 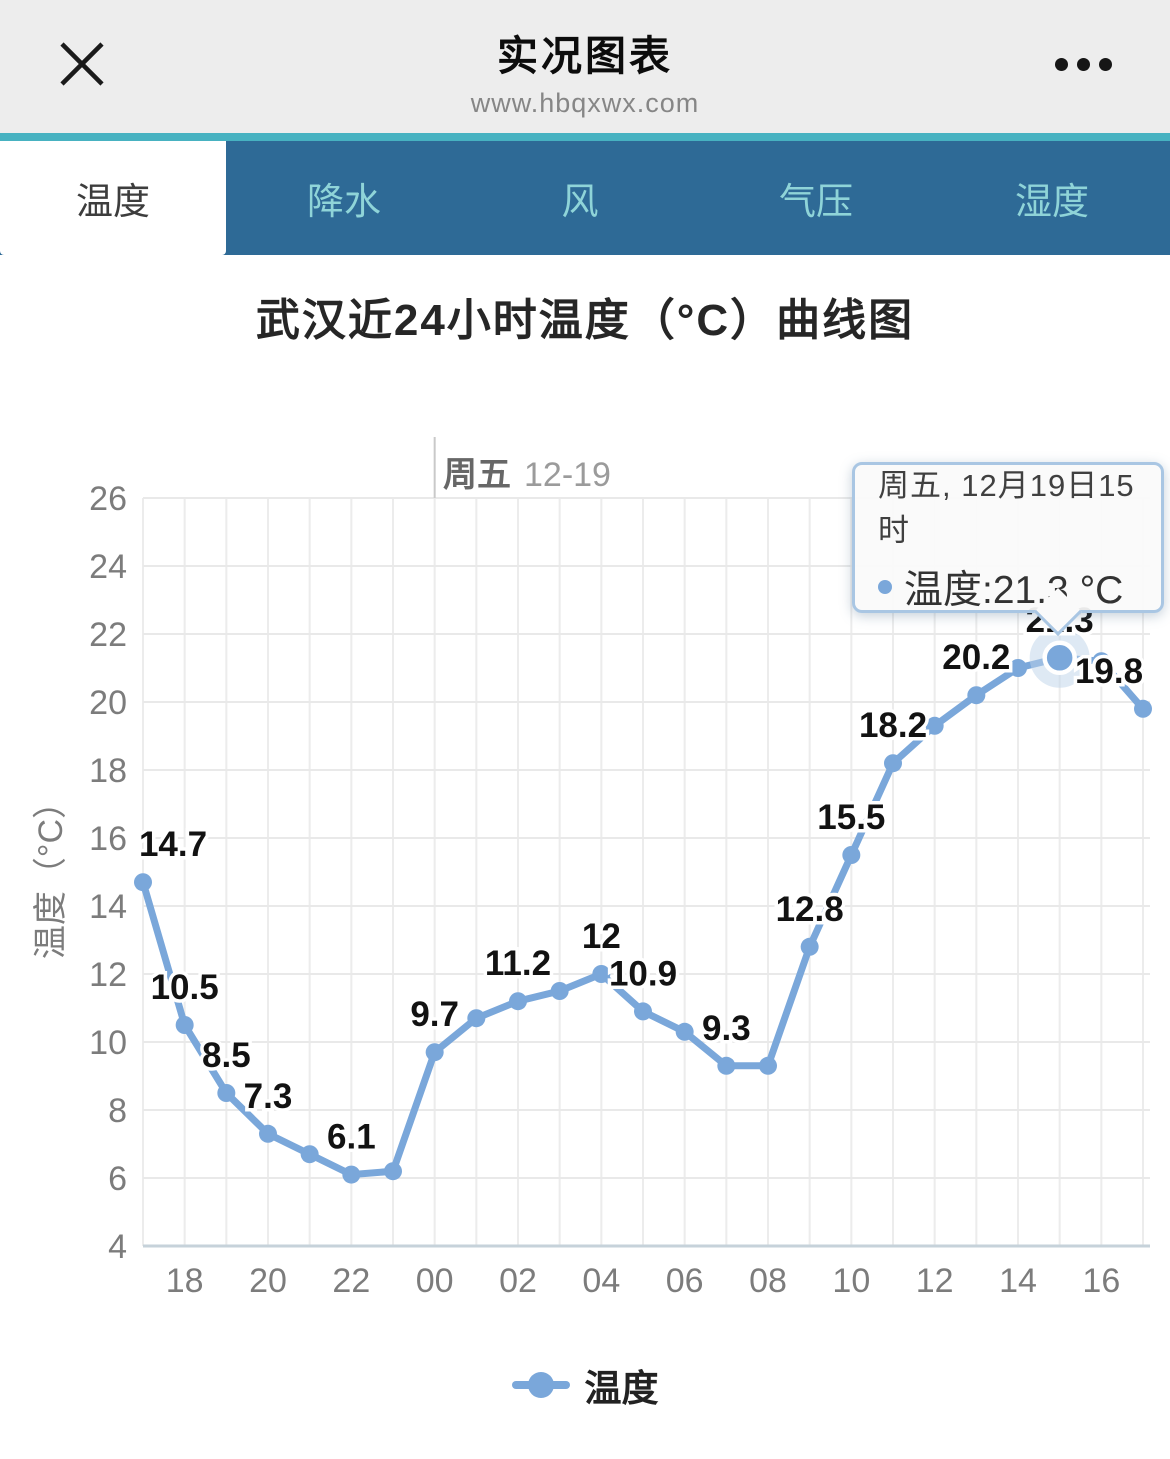 I want to click on x-tick-label: 08, so click(x=768, y=1281).